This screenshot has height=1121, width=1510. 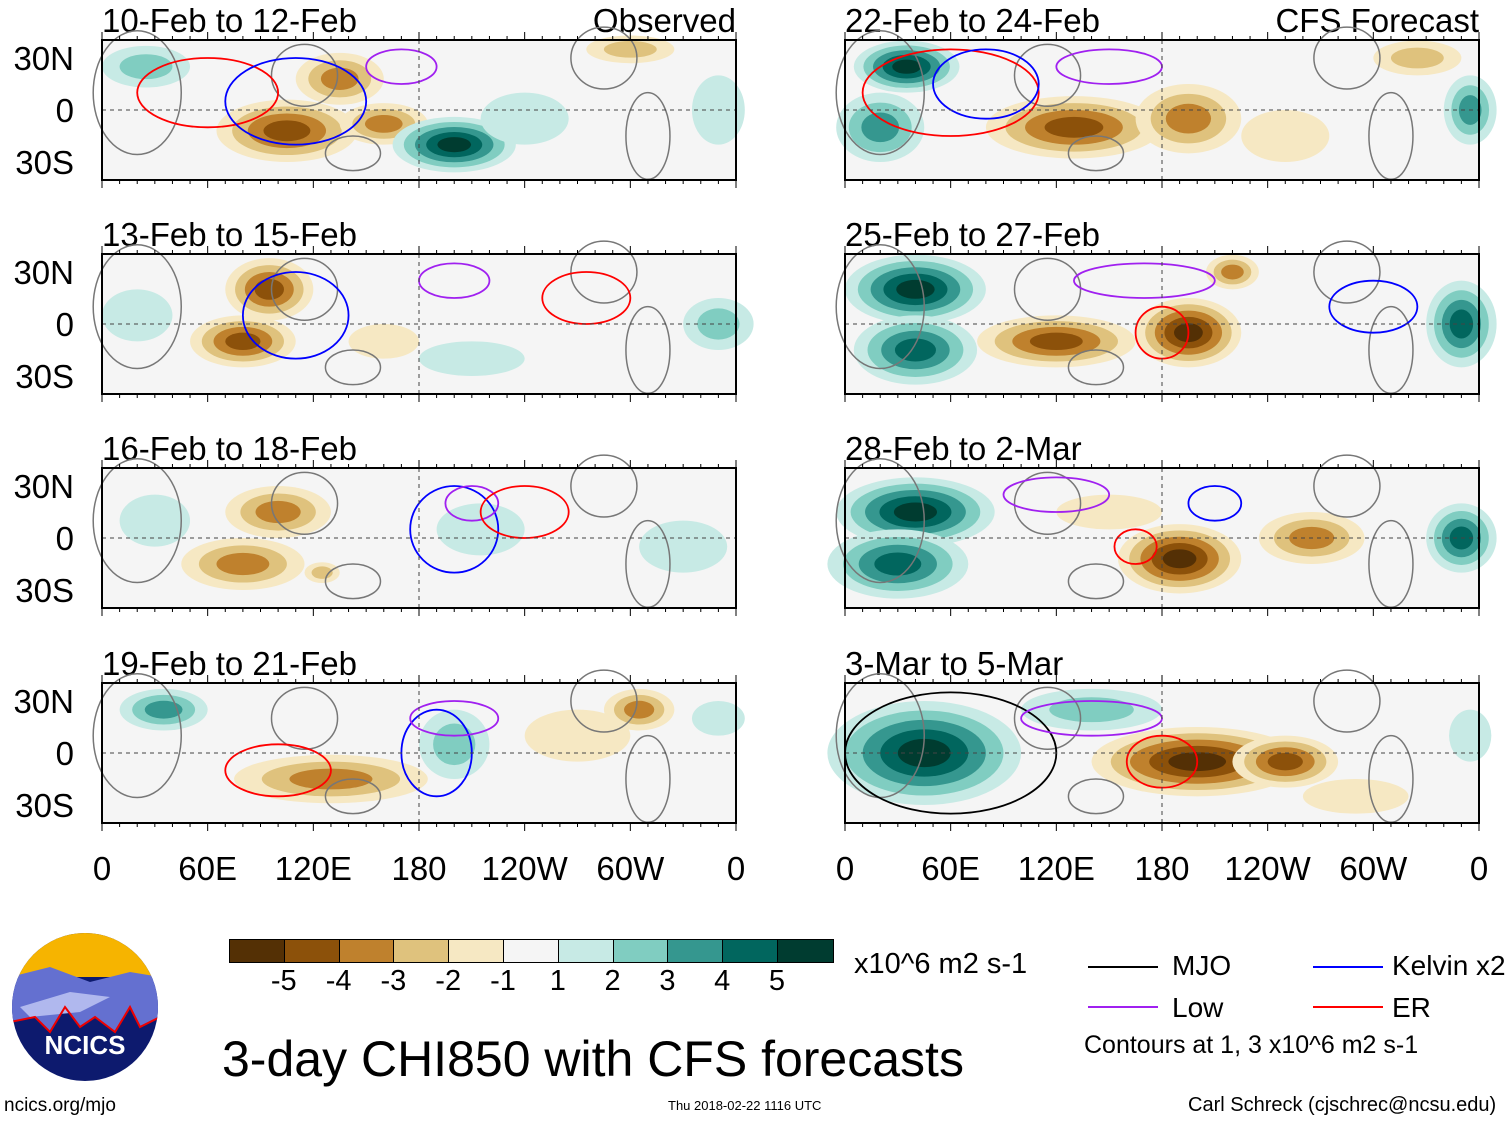 What do you see at coordinates (338, 981) in the screenshot?
I see `colorbar-label: -4` at bounding box center [338, 981].